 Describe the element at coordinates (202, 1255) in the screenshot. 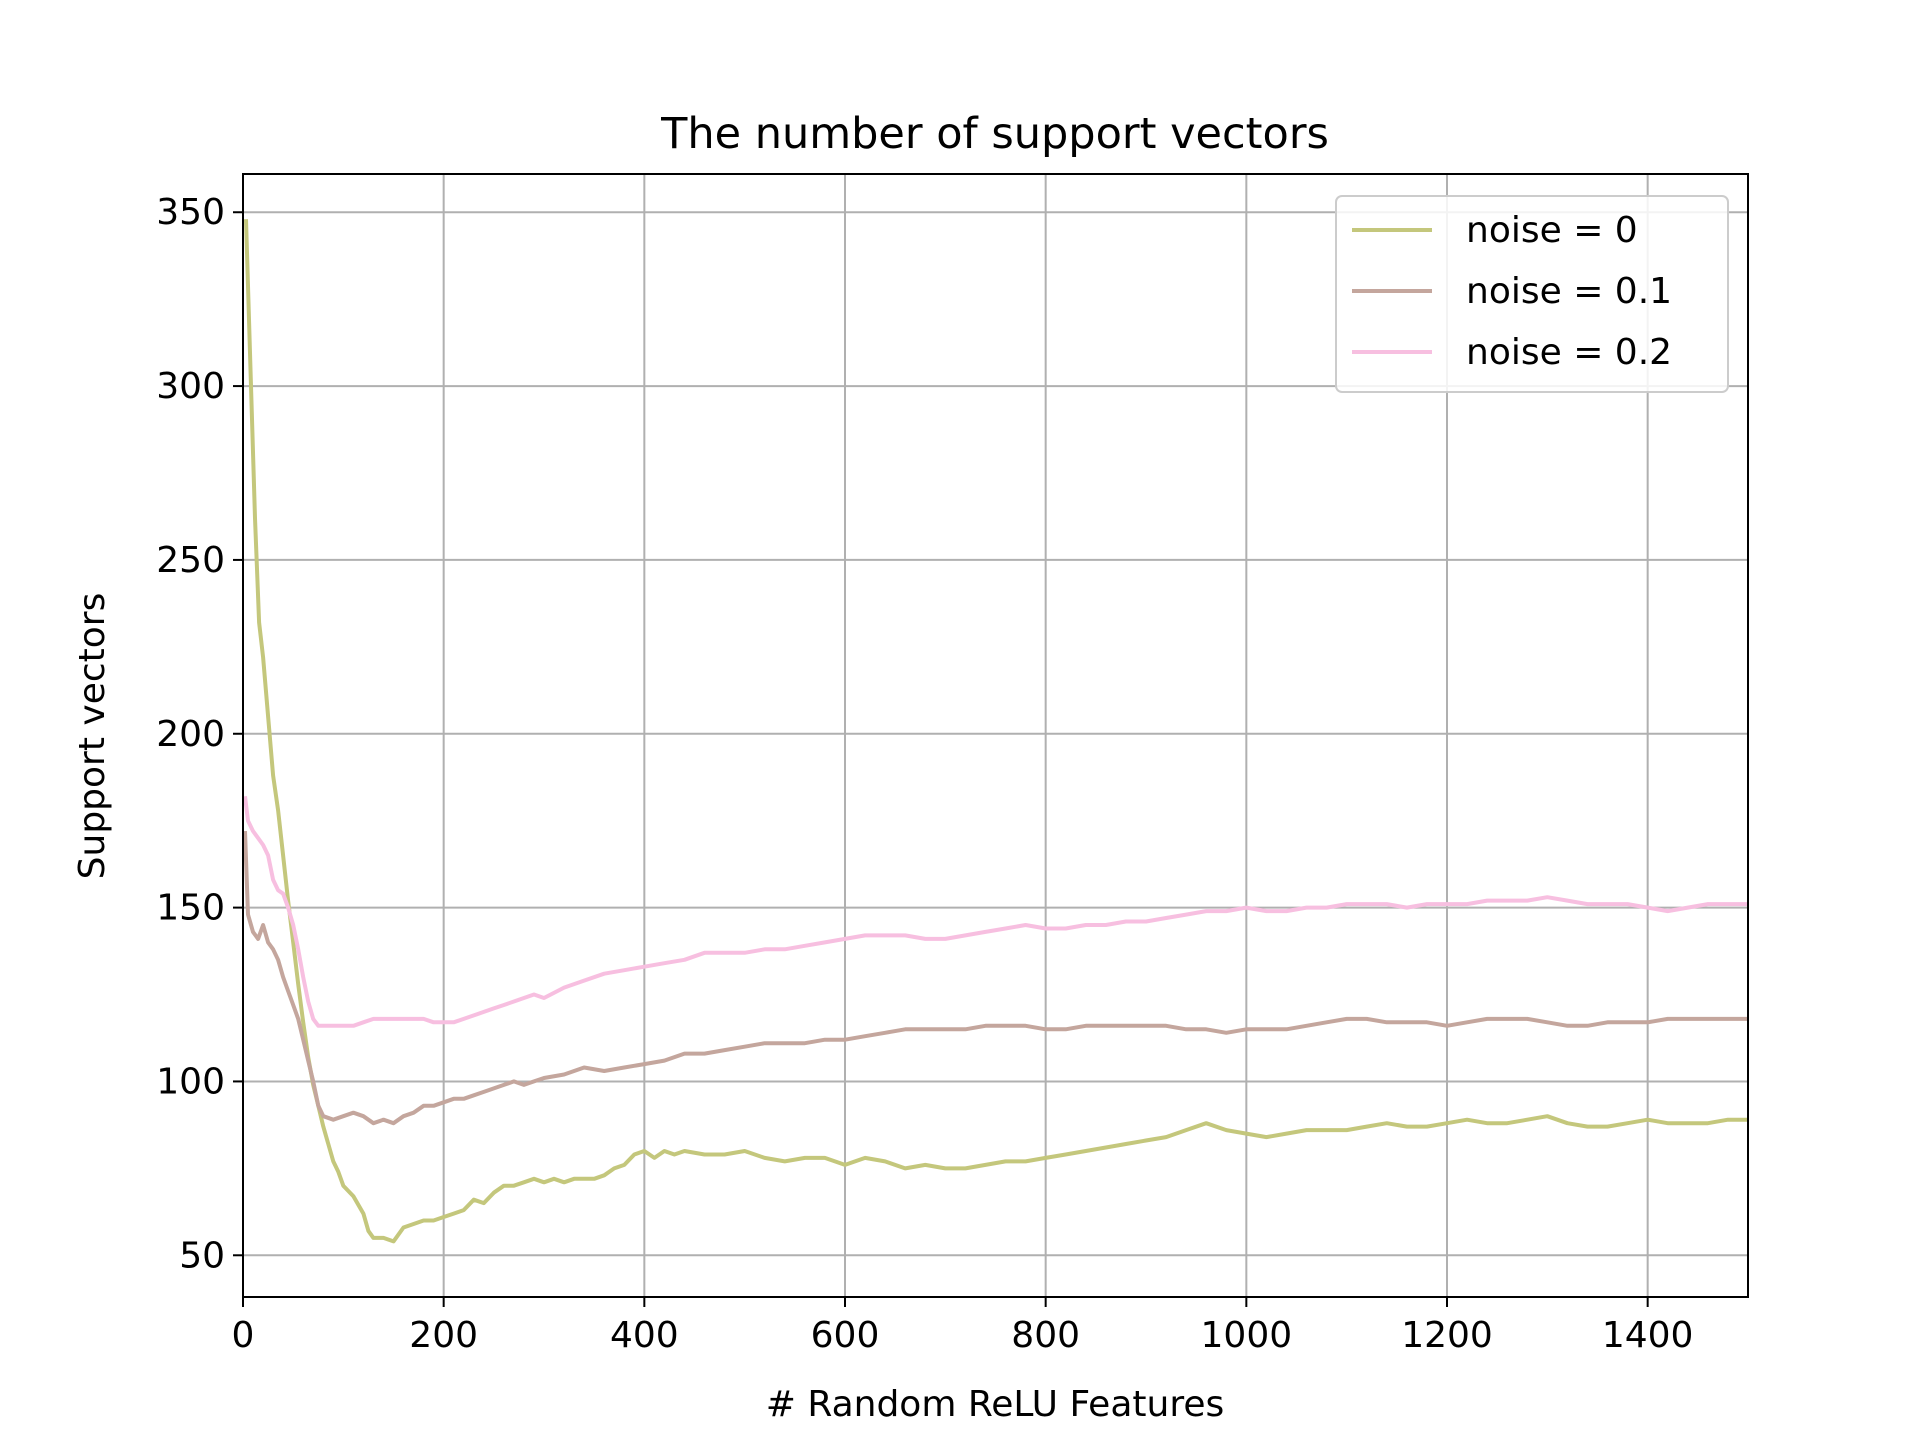

I see `y-tick-label: 50` at that location.